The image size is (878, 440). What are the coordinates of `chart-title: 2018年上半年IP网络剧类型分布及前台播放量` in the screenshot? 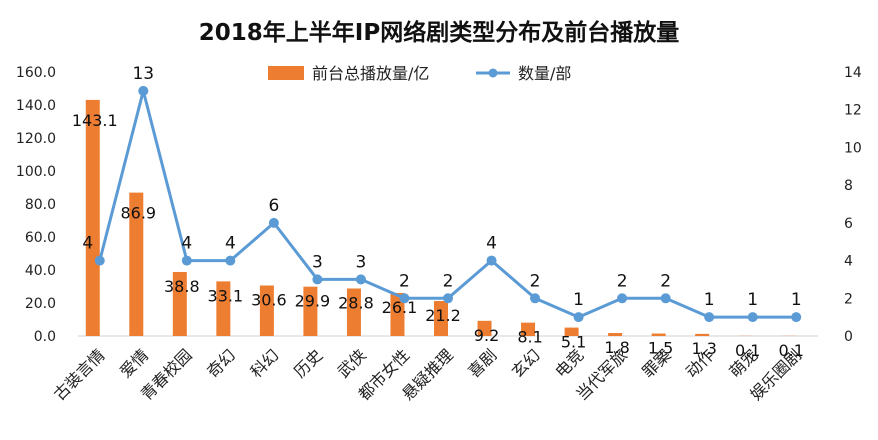 It's located at (439, 32).